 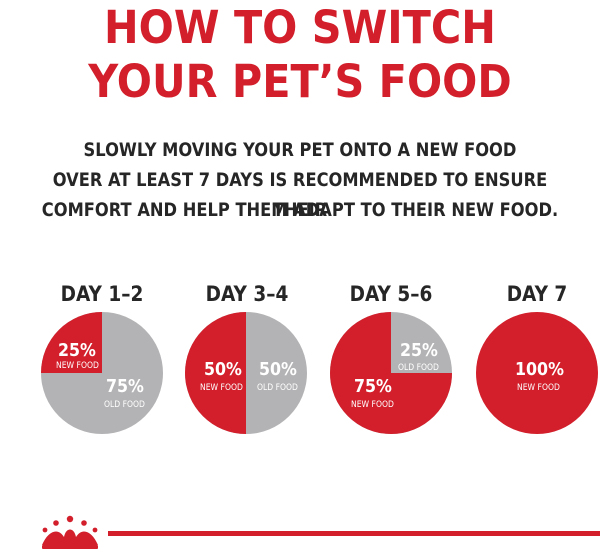 What do you see at coordinates (538, 388) in the screenshot?
I see `day-7-new-caption: NEW FOOD` at bounding box center [538, 388].